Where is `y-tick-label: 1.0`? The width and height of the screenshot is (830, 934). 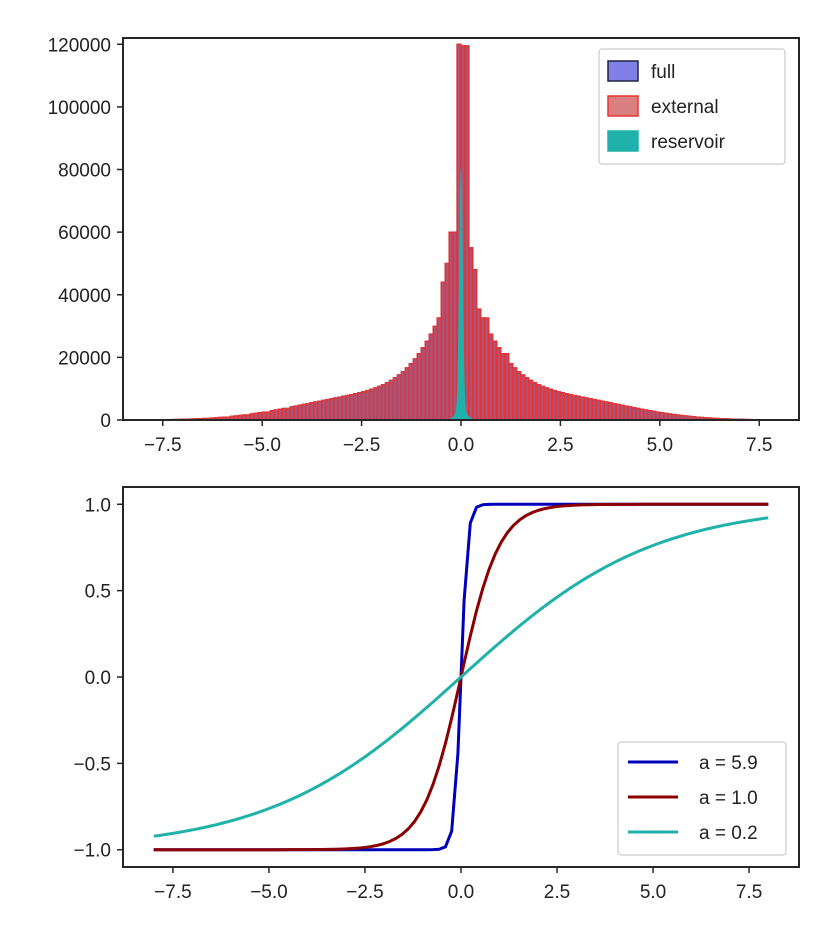 y-tick-label: 1.0 is located at coordinates (98, 505).